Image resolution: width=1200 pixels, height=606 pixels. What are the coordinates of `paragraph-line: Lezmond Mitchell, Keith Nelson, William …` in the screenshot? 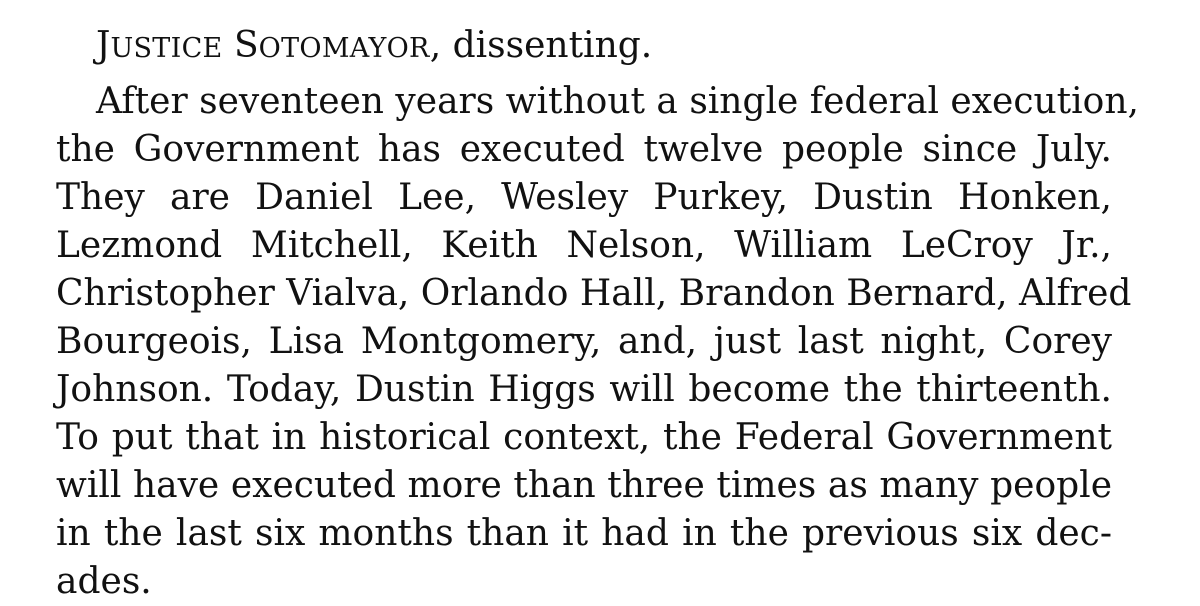 It's located at (584, 245).